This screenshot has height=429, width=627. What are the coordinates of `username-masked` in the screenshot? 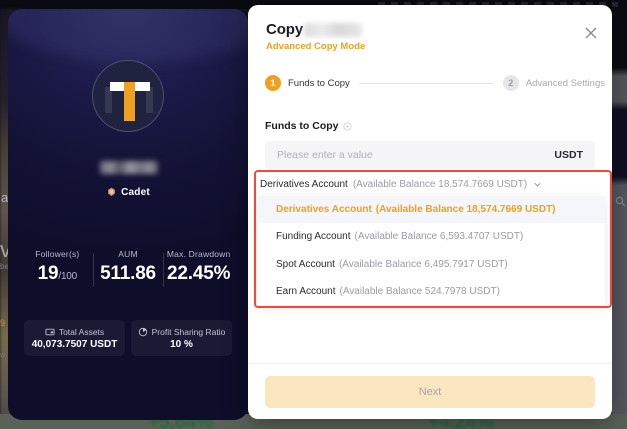 It's located at (129, 167).